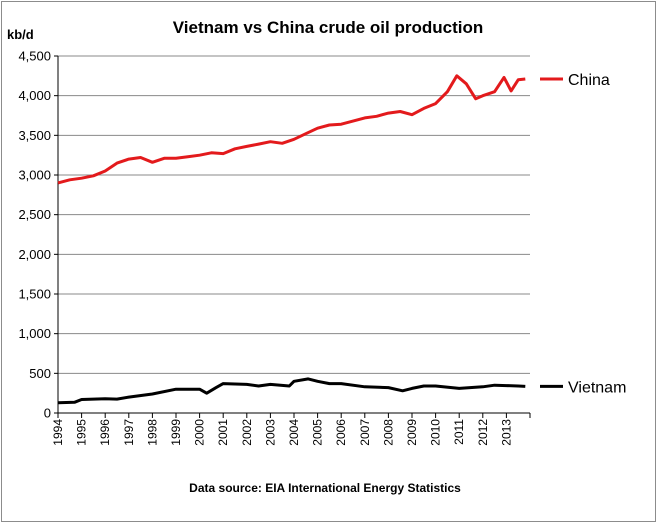 Image resolution: width=659 pixels, height=525 pixels. What do you see at coordinates (483, 432) in the screenshot?
I see `x-tick-label: 2012` at bounding box center [483, 432].